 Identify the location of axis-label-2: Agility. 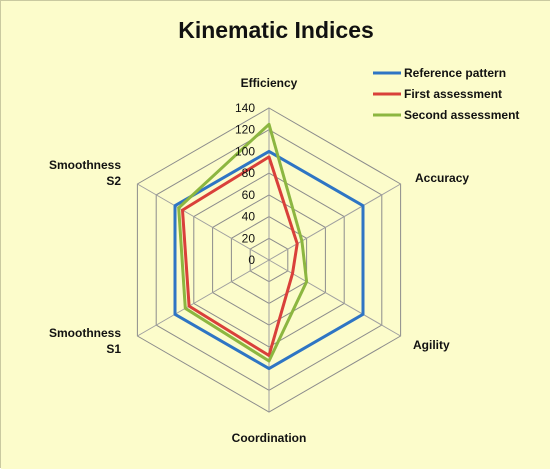
(431, 345).